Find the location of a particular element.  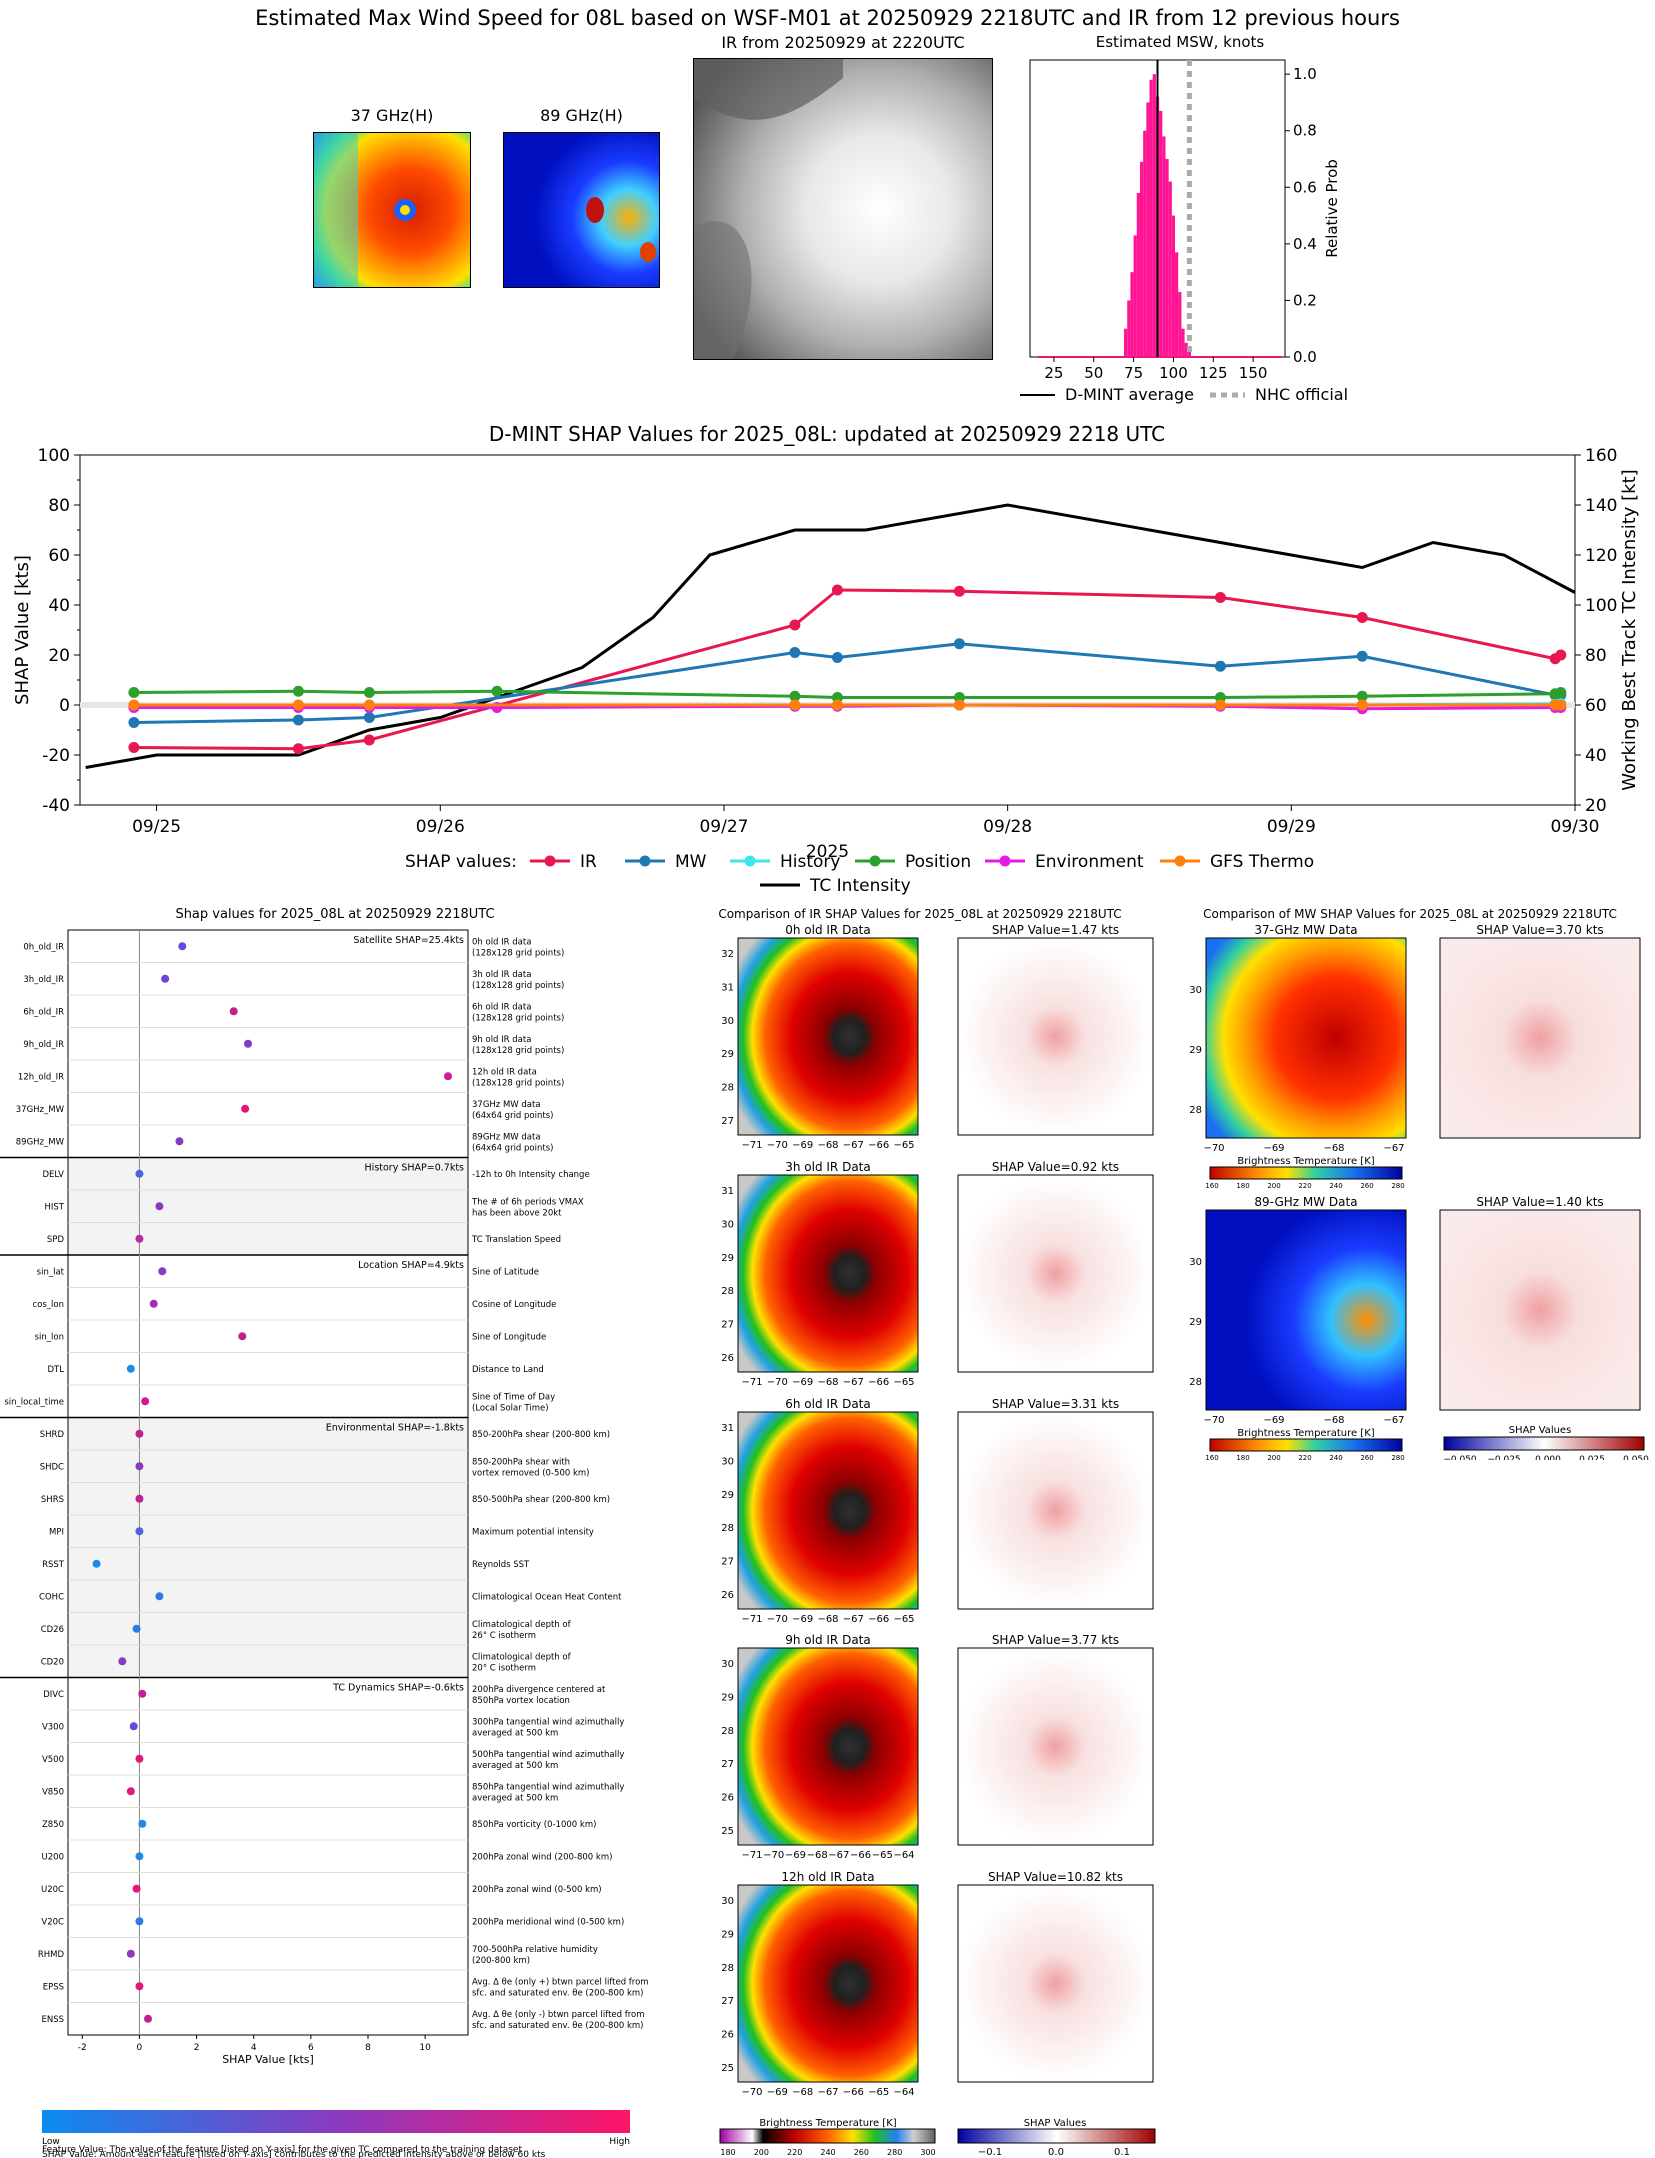

irc-panel-title: 3h old IR Data is located at coordinates (828, 1167).